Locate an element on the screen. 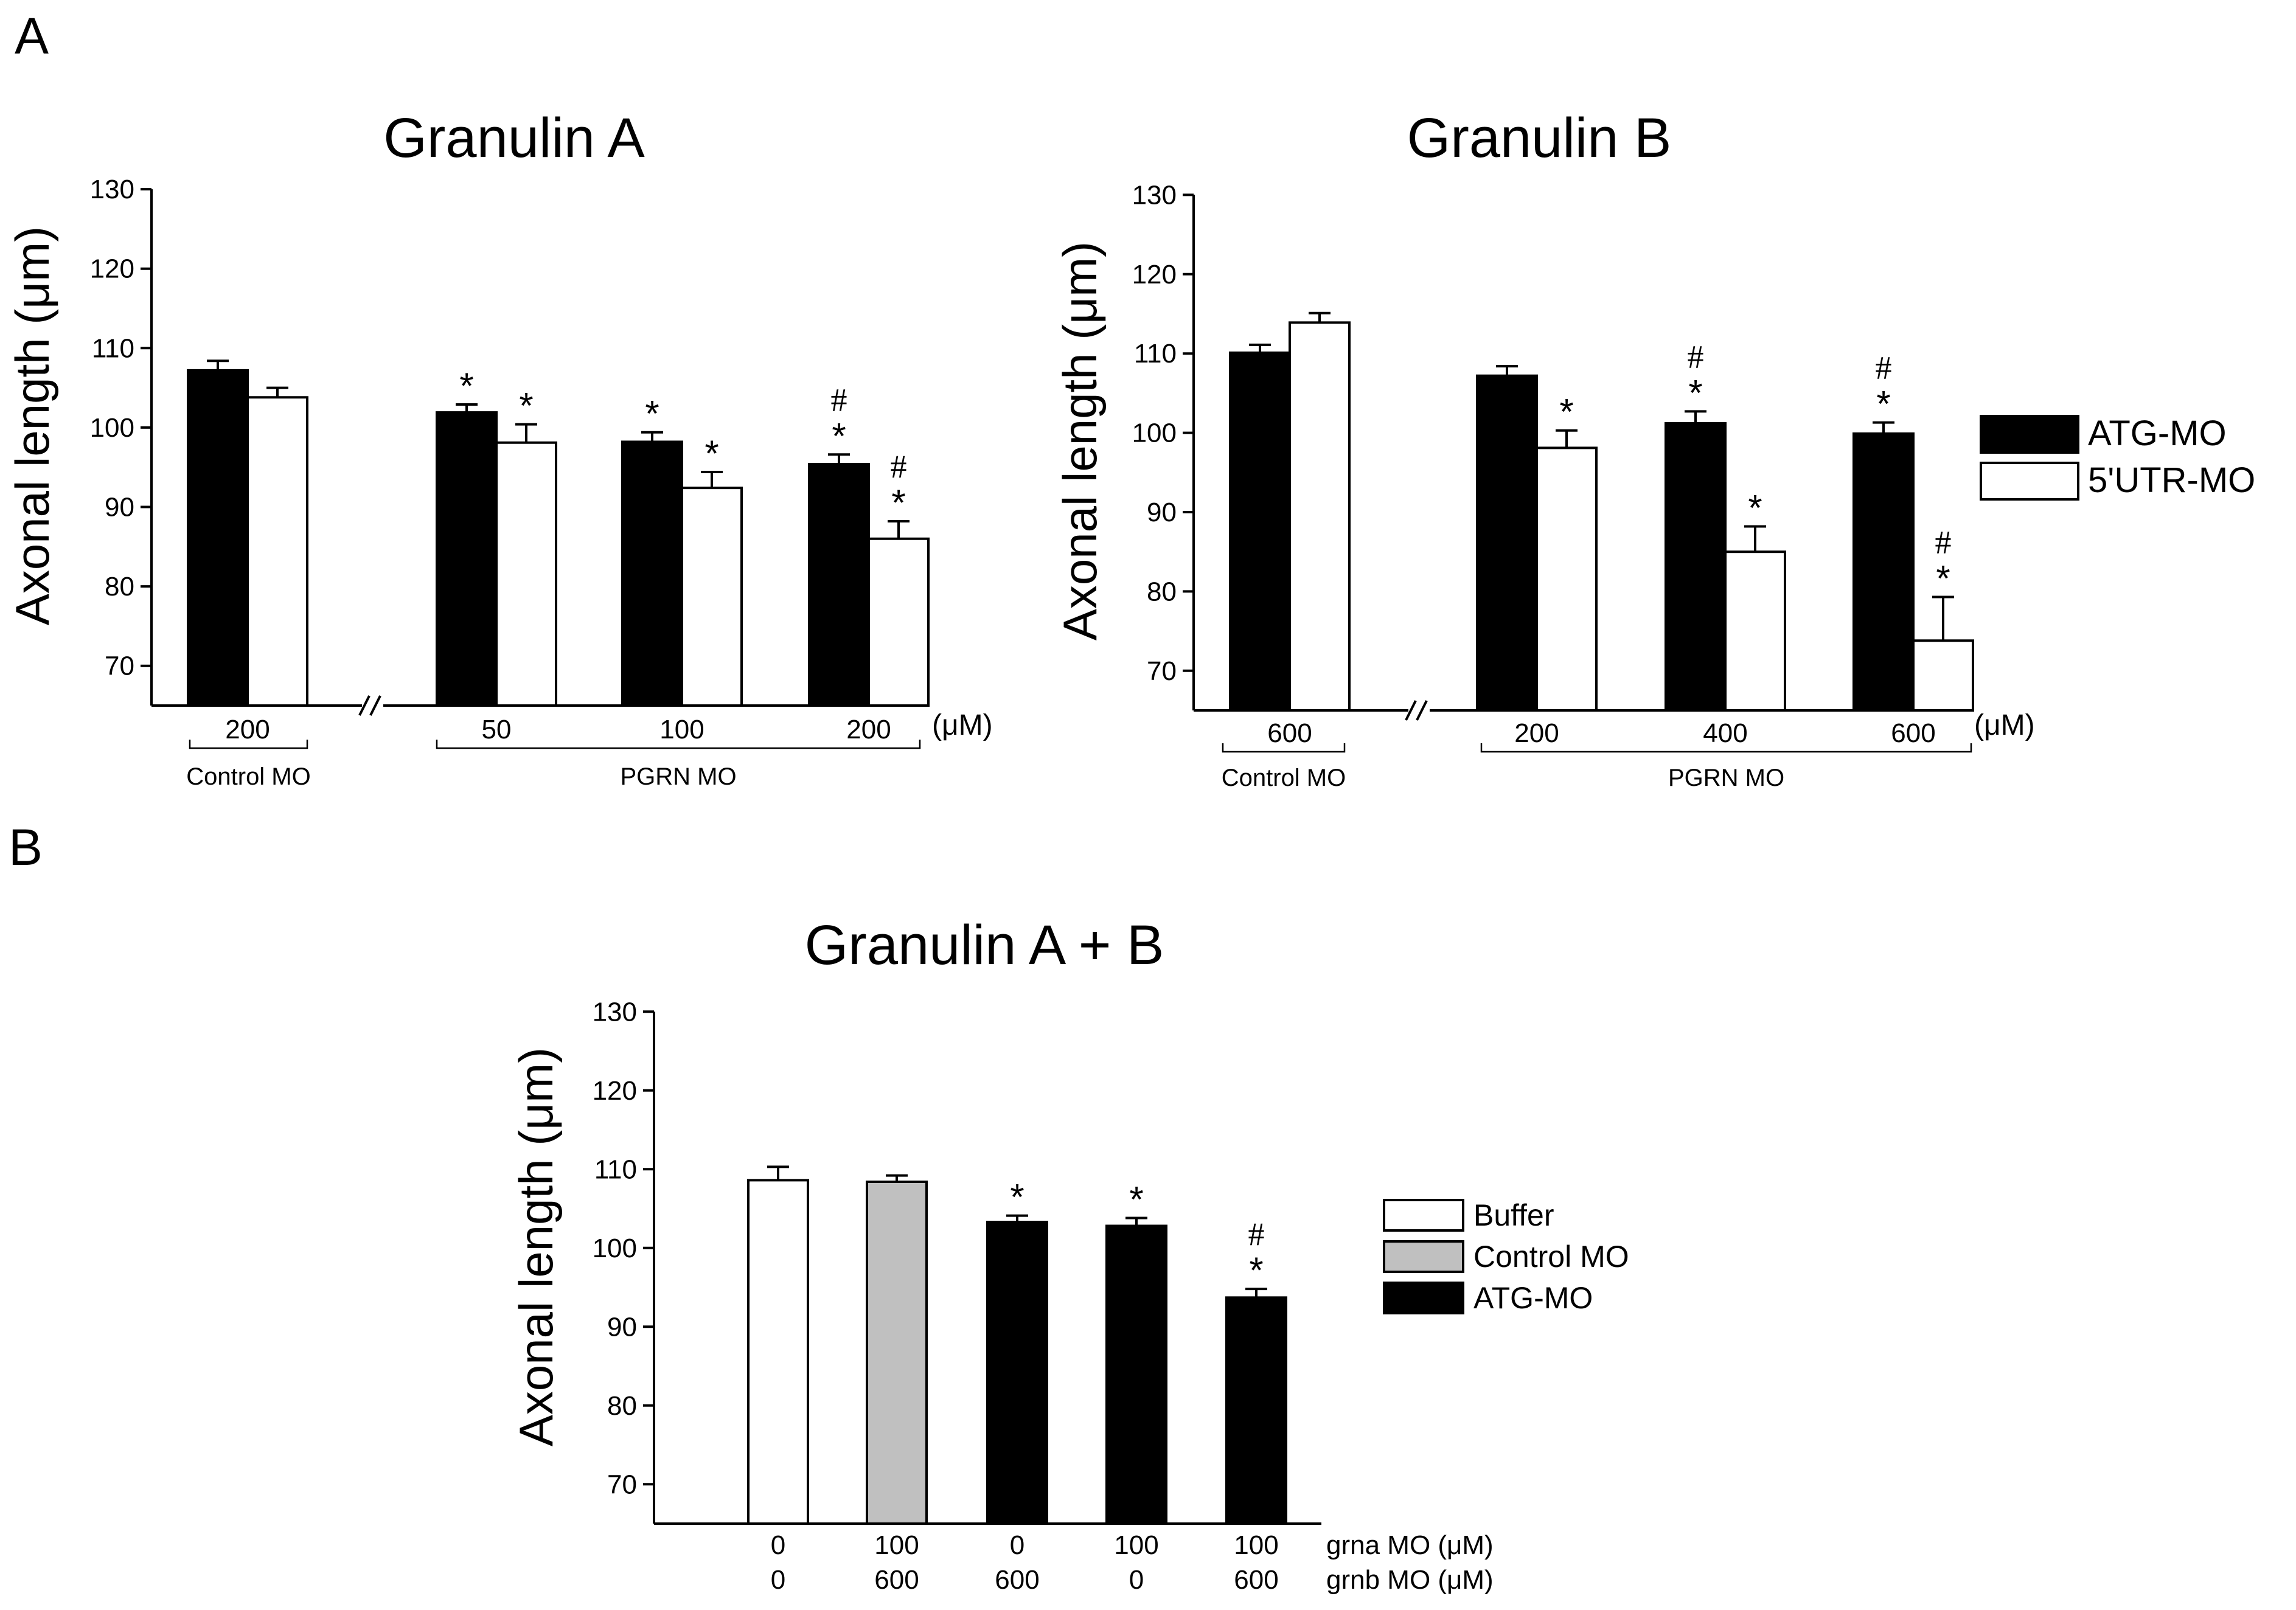  legend-label: Buffer is located at coordinates (1513, 1215).